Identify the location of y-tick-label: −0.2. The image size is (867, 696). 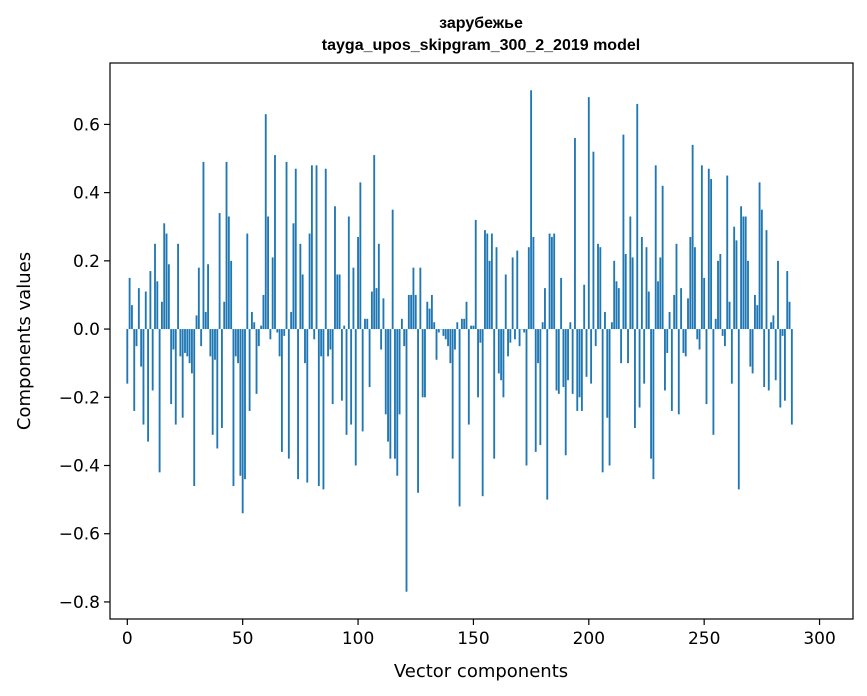
(79, 398).